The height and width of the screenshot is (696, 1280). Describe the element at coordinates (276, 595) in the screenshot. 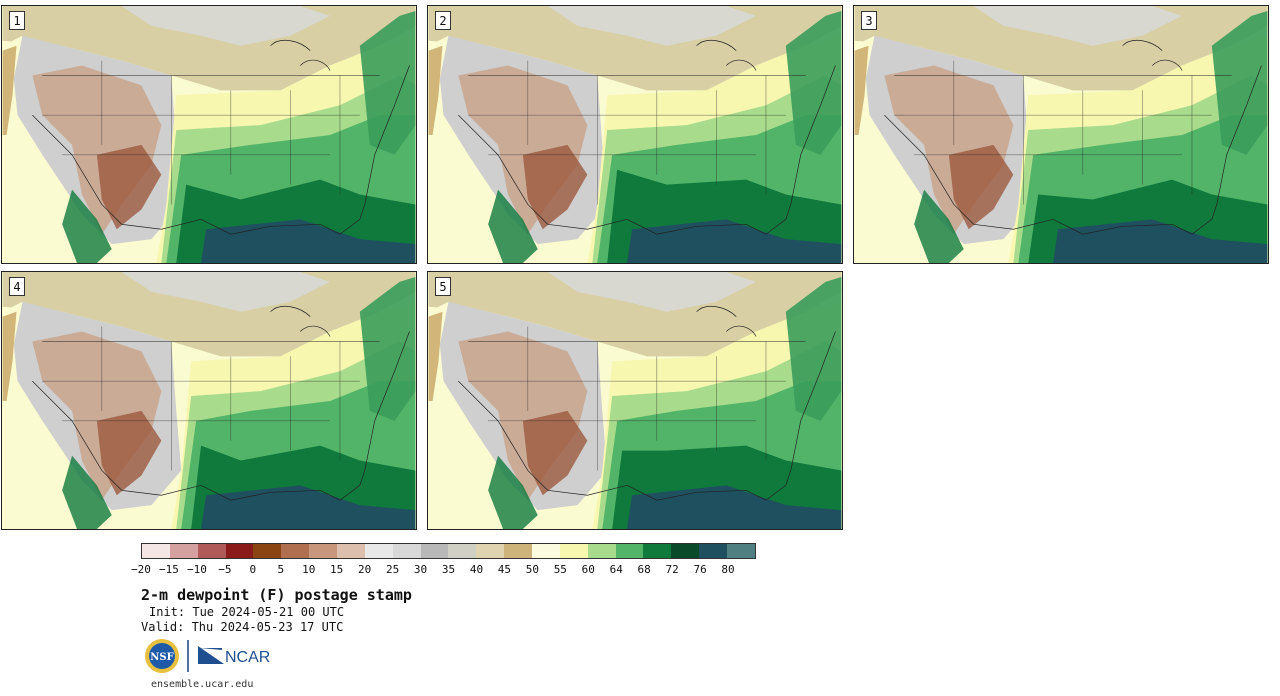

I see `plot-title: 2-m dewpoint (F) postage stamp` at that location.